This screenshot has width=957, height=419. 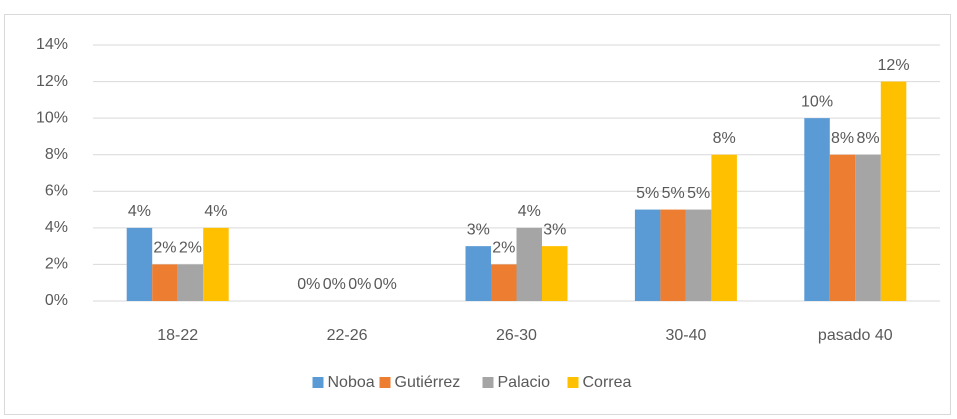 What do you see at coordinates (685, 335) in the screenshot?
I see `x-tick-label: 30-40` at bounding box center [685, 335].